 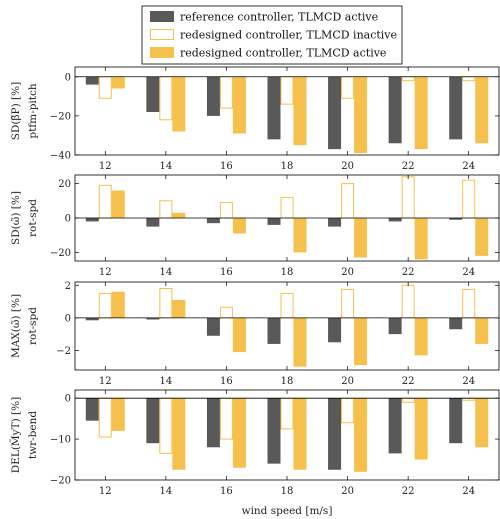 I want to click on y-axis-sublabel: ptfm-pitch, so click(x=33, y=111).